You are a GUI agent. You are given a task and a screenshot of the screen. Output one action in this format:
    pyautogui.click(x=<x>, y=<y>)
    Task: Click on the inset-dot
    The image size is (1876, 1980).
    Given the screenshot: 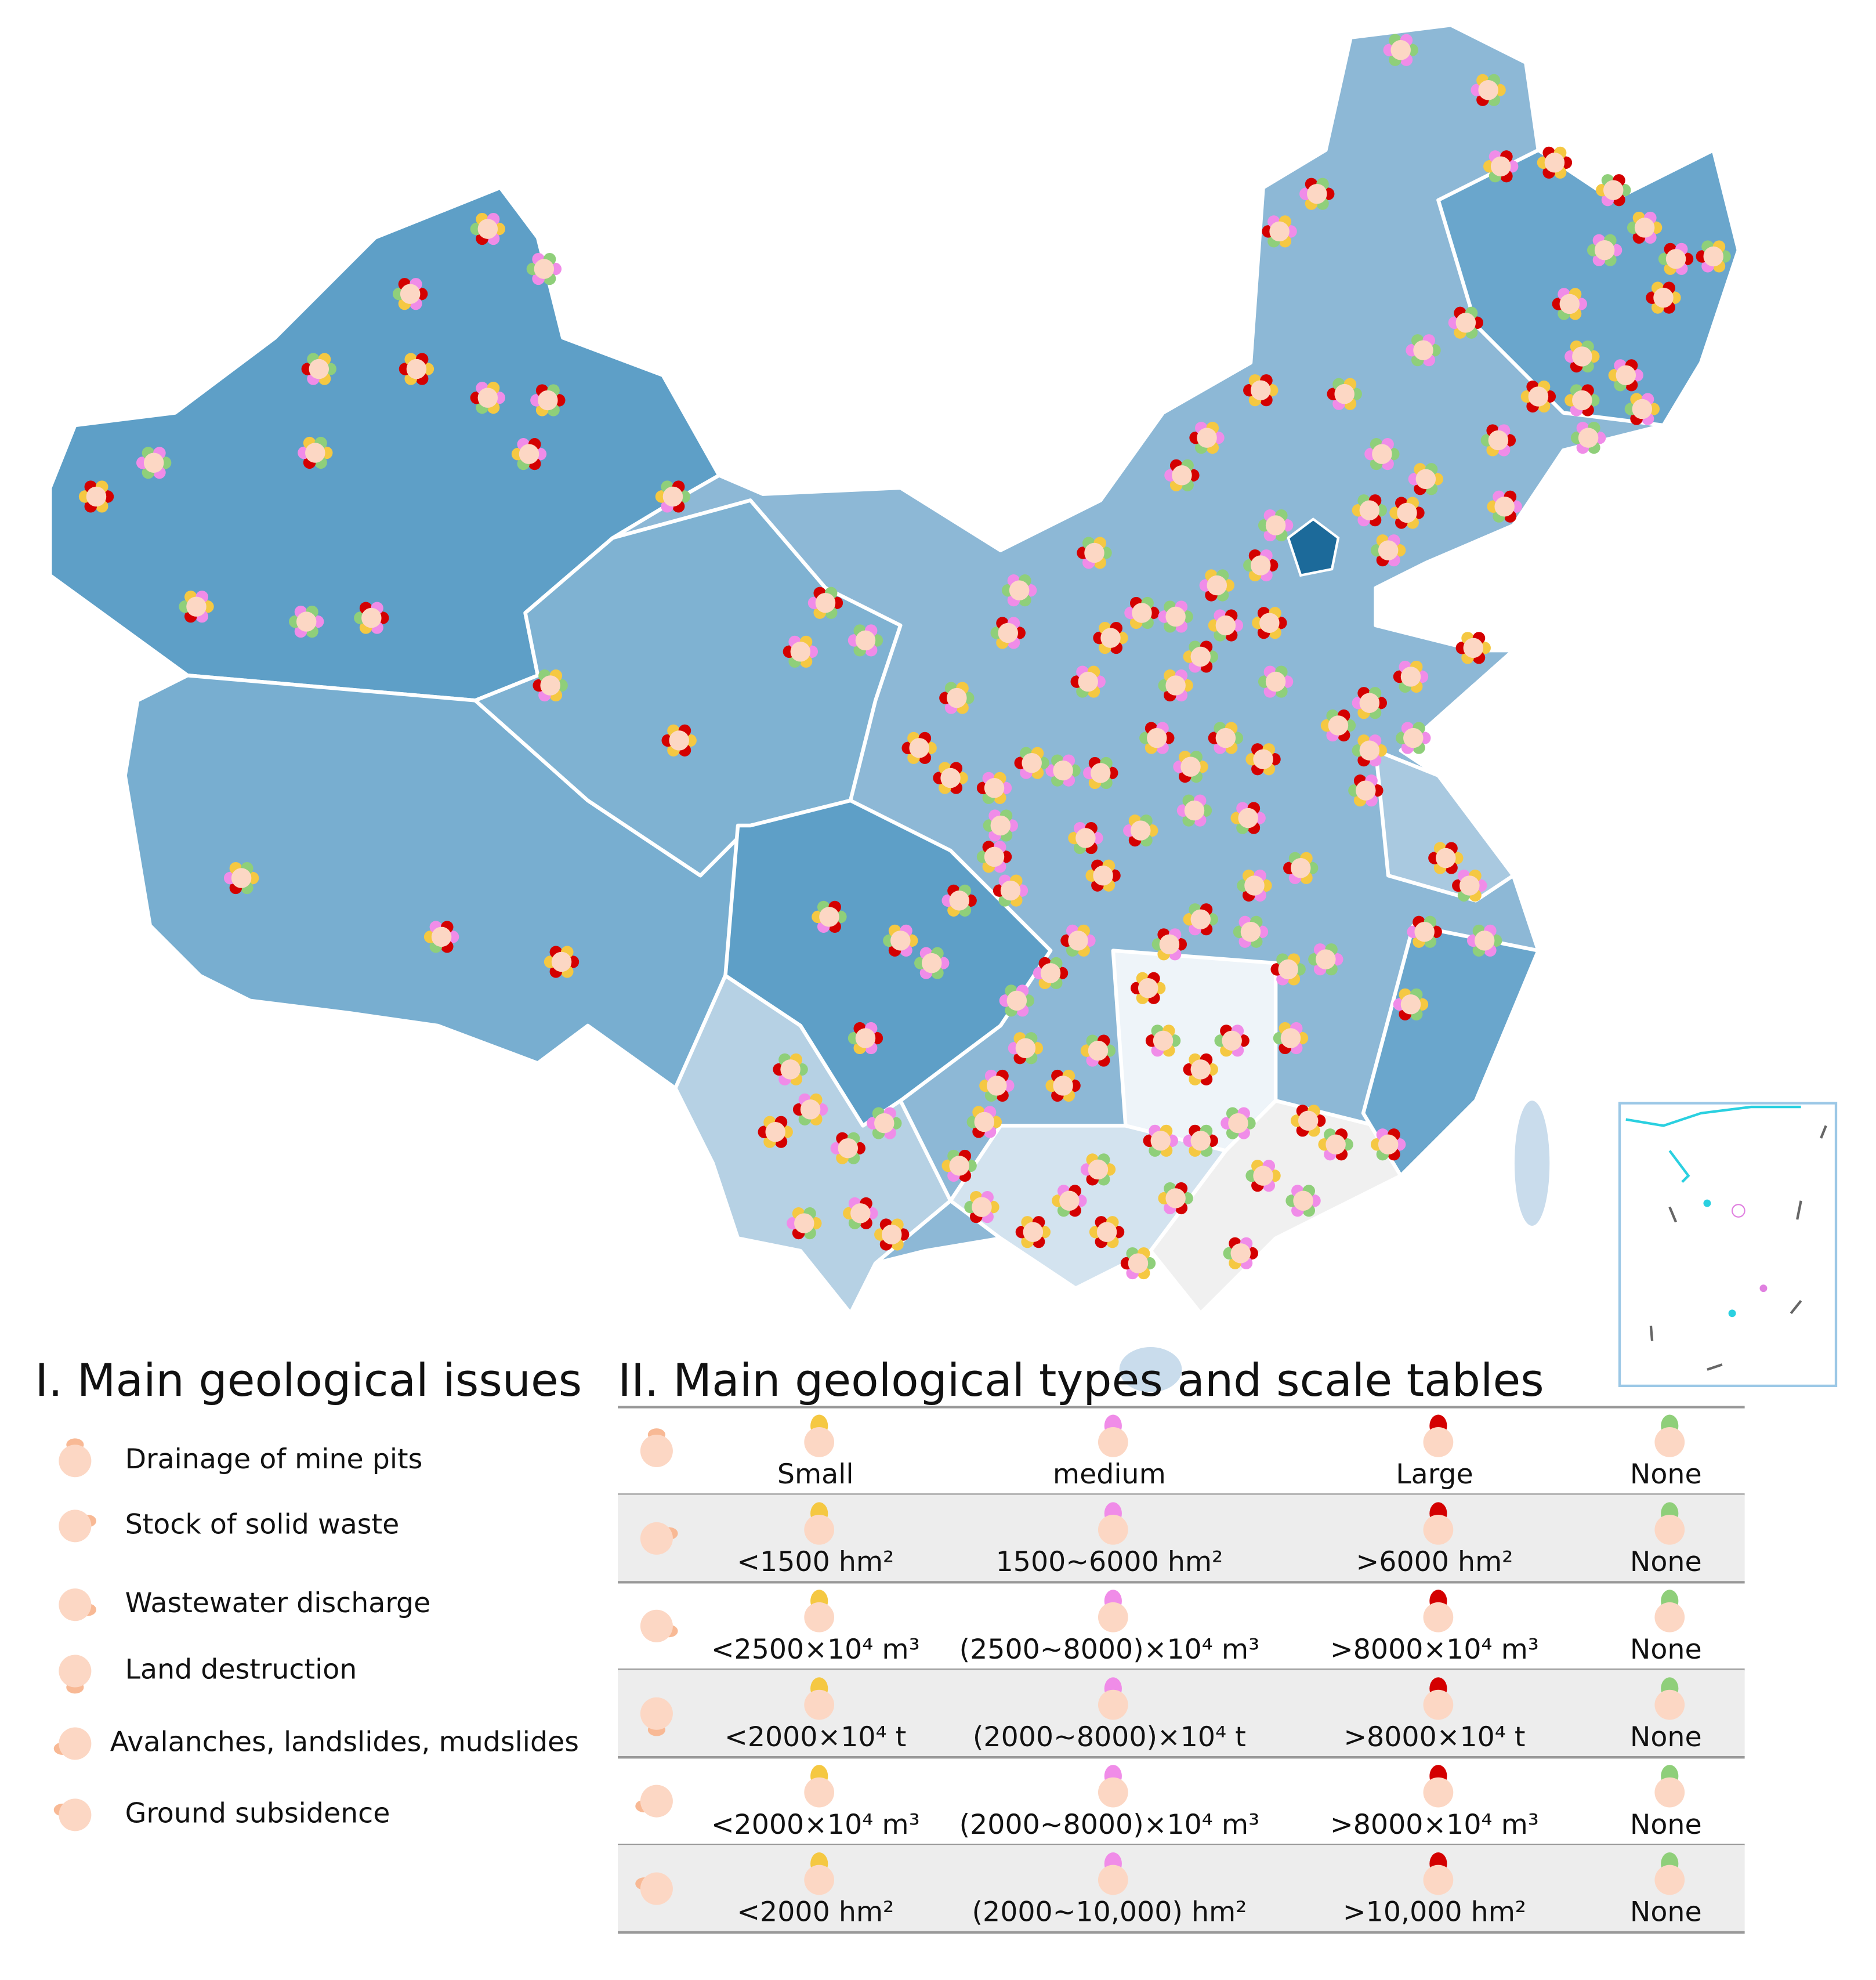 What is the action you would take?
    pyautogui.click(x=1738, y=1211)
    